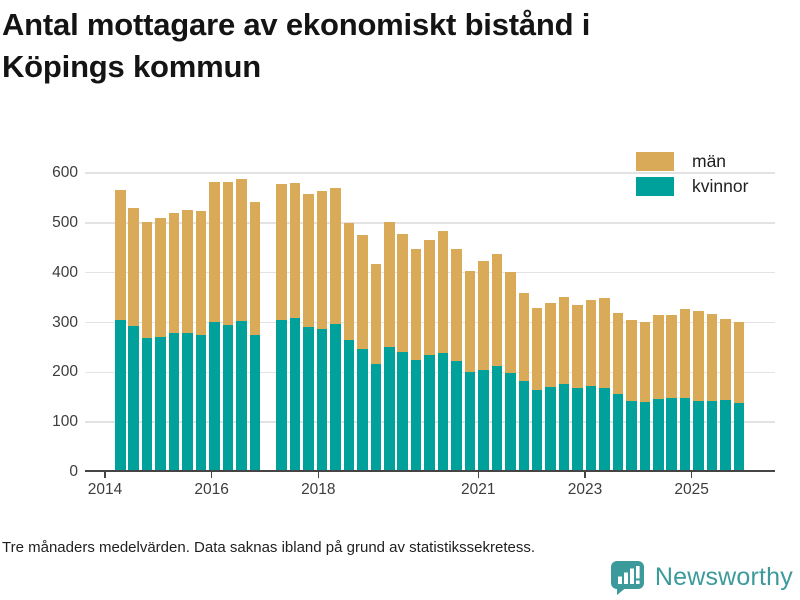 This screenshot has width=800, height=600. I want to click on bar-man-2023 Q3, so click(618, 353).